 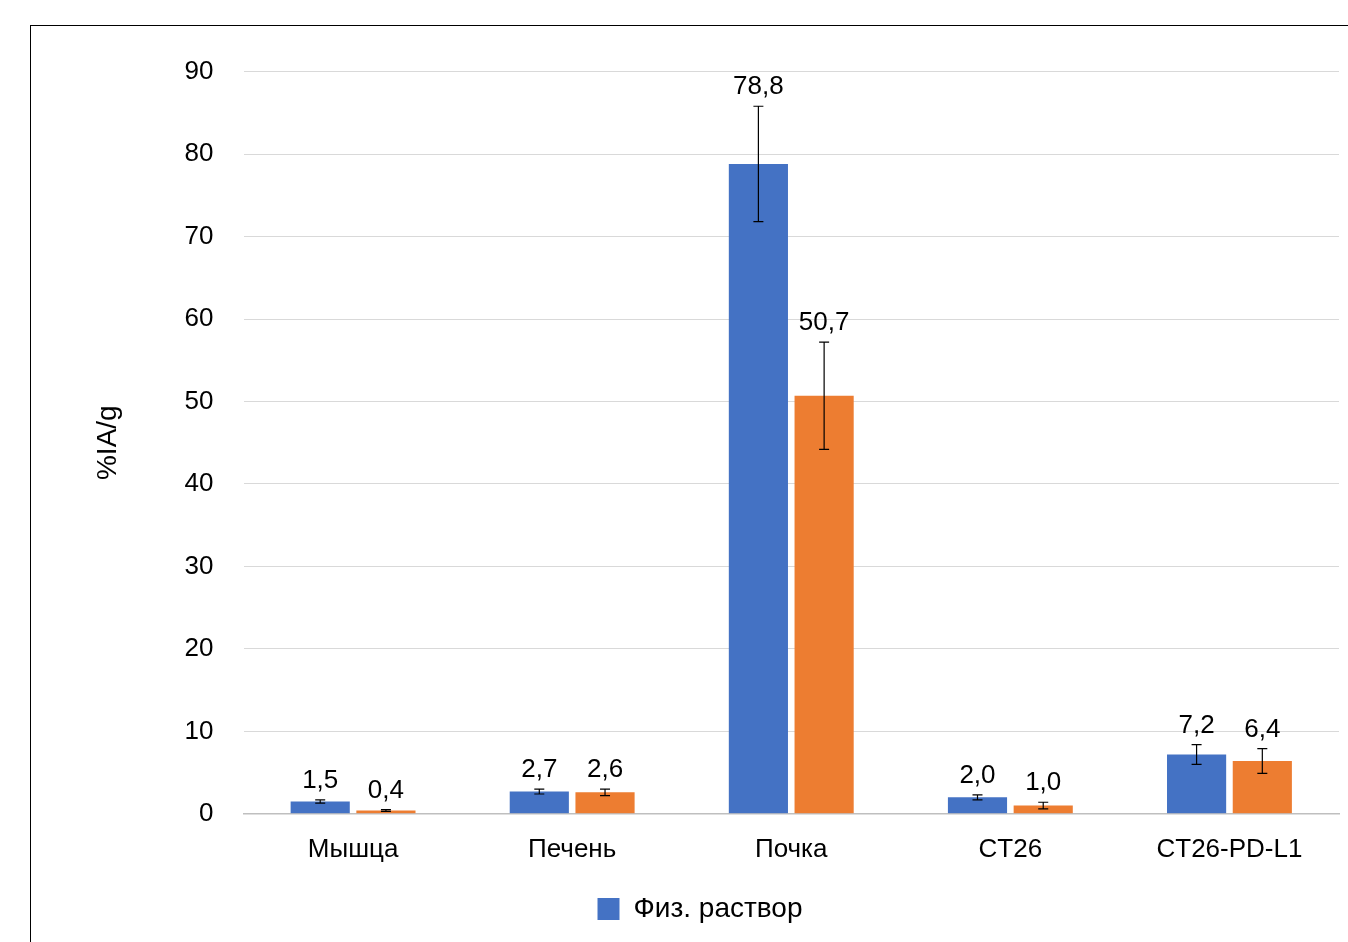 What do you see at coordinates (539, 768) in the screenshot?
I see `data-label: 2,7` at bounding box center [539, 768].